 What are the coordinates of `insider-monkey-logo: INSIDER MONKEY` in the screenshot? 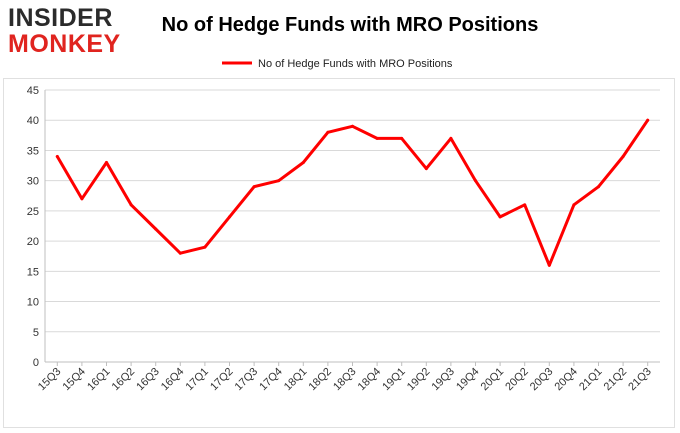 It's located at (69, 31).